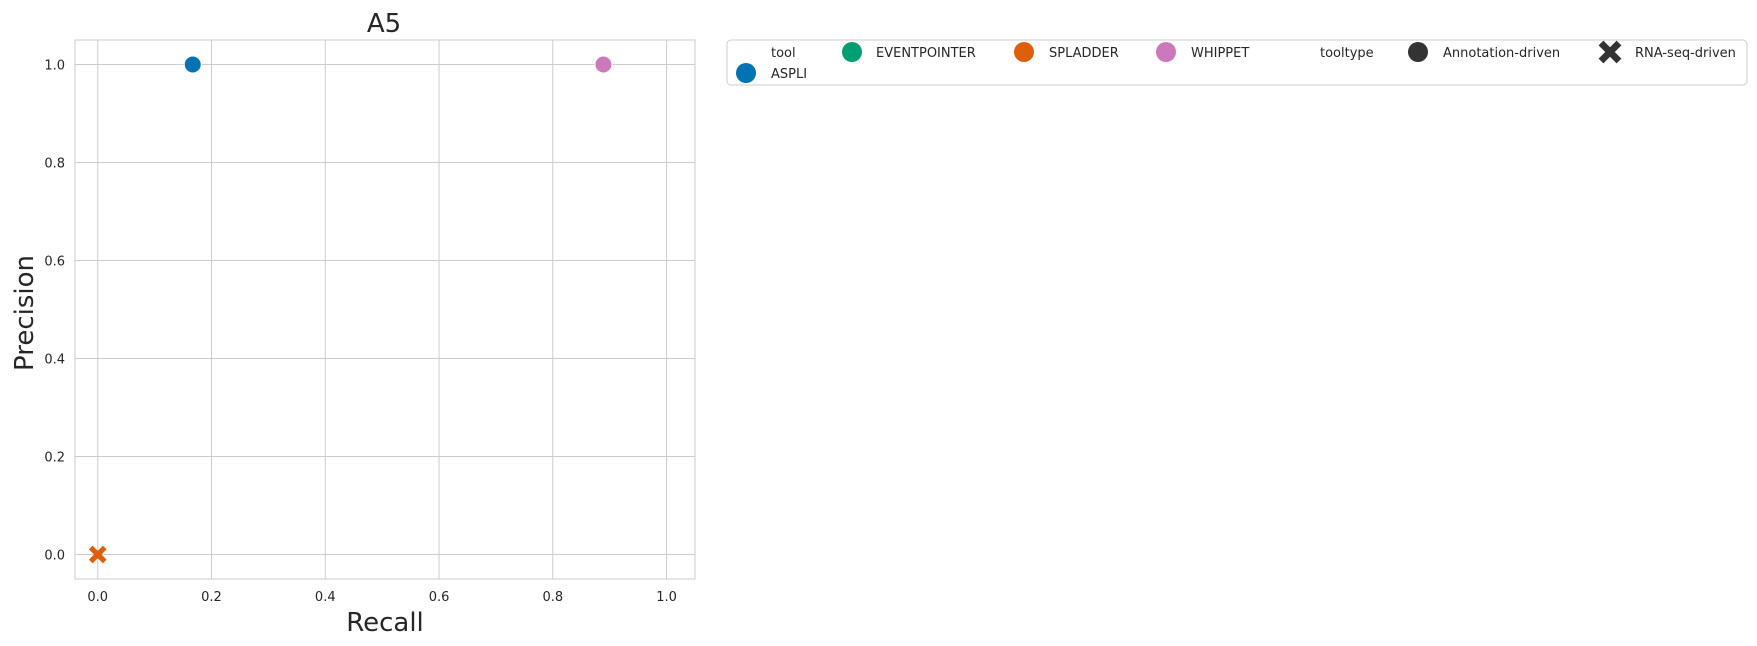 This screenshot has width=1757, height=646. What do you see at coordinates (603, 64) in the screenshot?
I see `data-point-whippet` at bounding box center [603, 64].